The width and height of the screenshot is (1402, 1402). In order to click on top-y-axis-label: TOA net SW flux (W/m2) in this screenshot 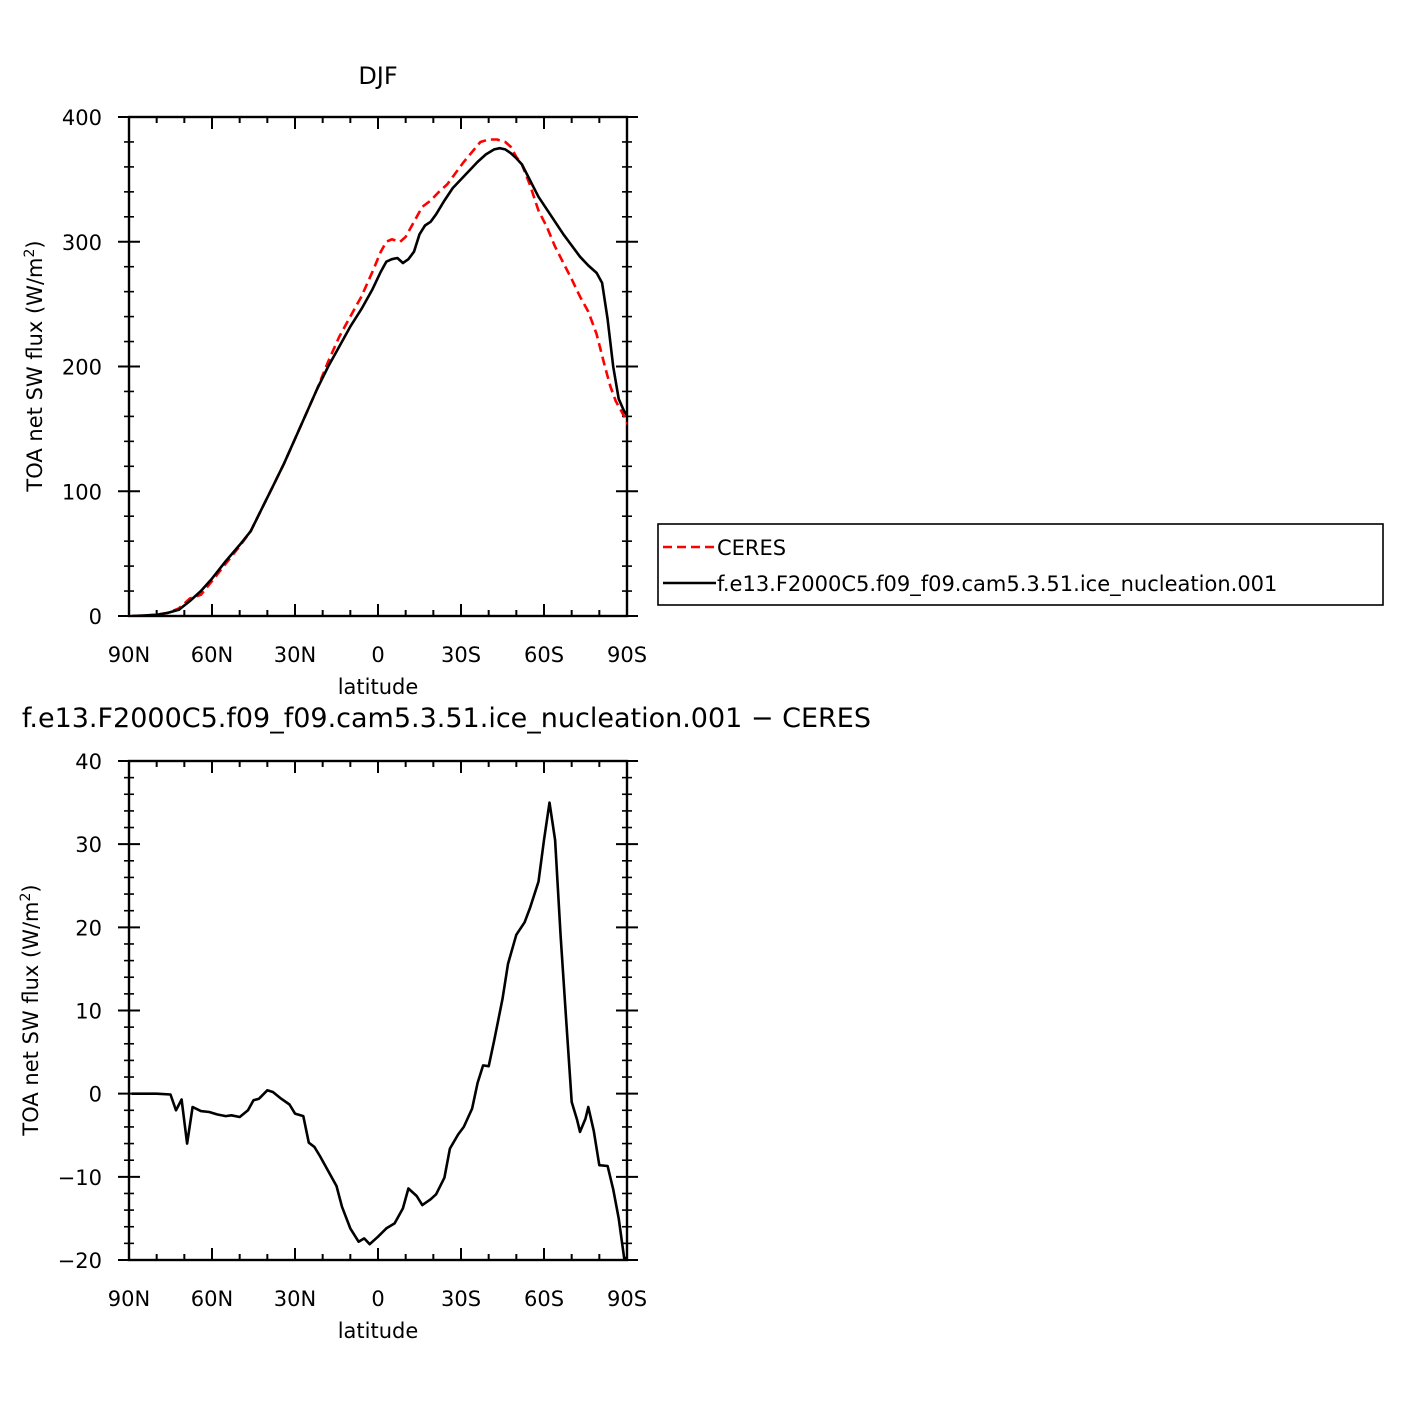, I will do `click(34, 366)`.